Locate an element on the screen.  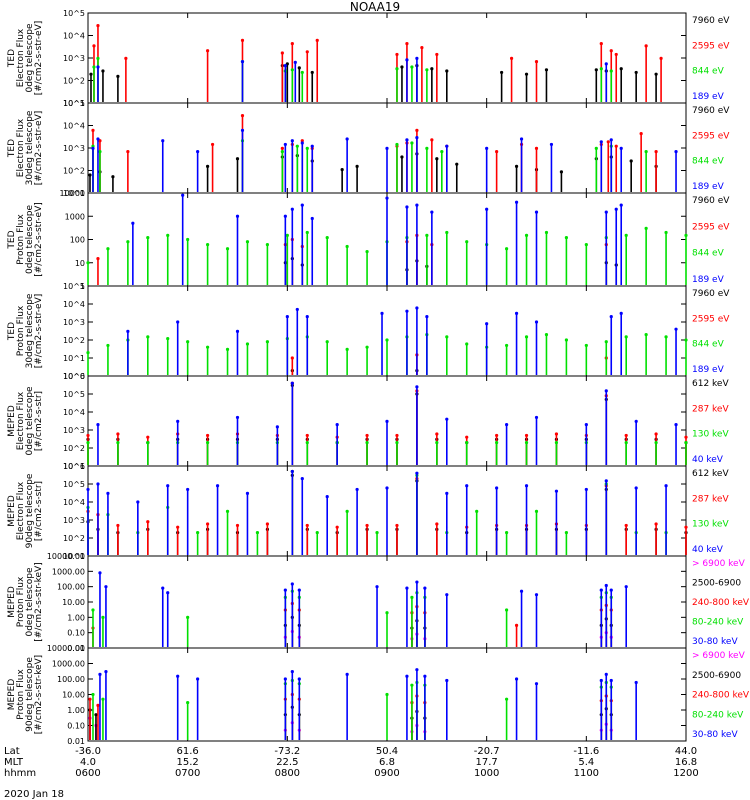
series-80-240 keV is located at coordinates (352, 709).